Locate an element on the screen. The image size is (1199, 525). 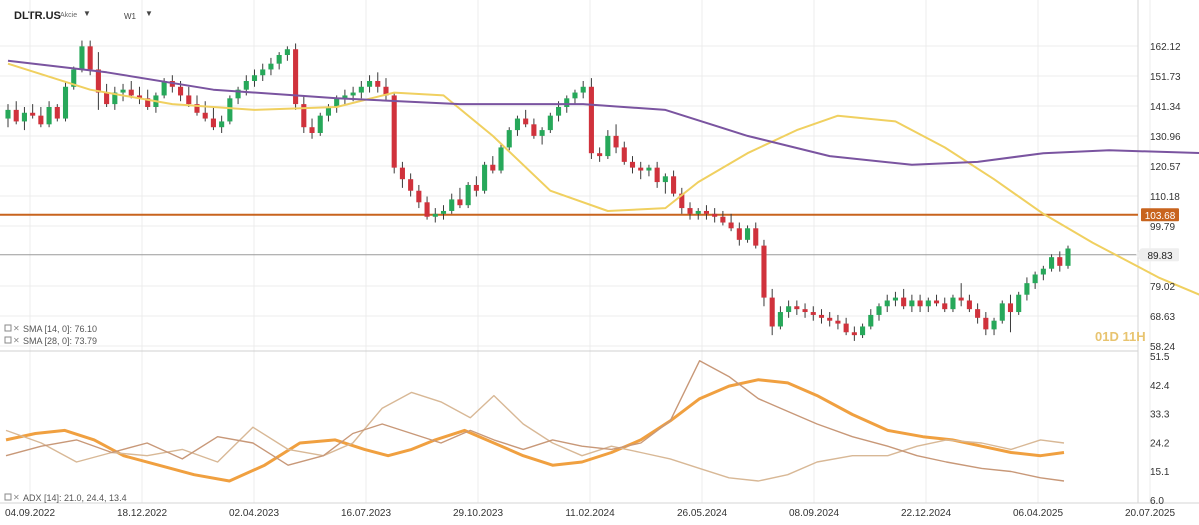
adx-tick-label: 33.3 is located at coordinates (1160, 415).